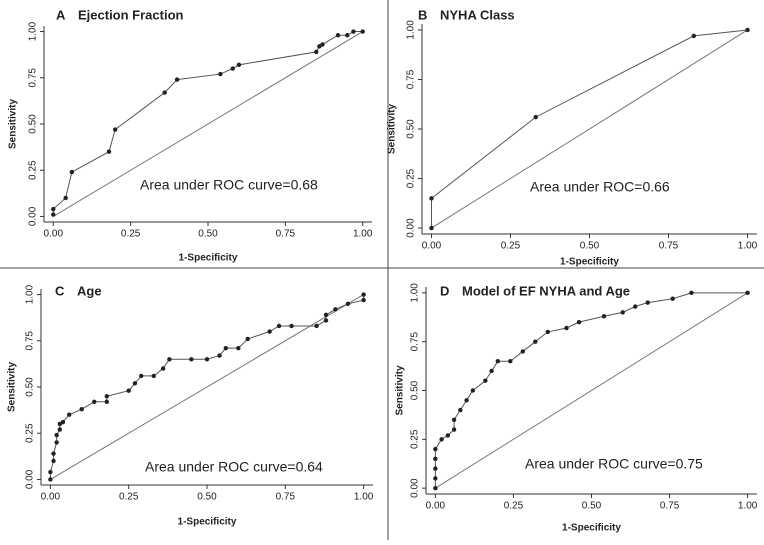 This screenshot has height=545, width=764. Describe the element at coordinates (477, 14) in the screenshot. I see `panel-title: NYHA Class` at that location.